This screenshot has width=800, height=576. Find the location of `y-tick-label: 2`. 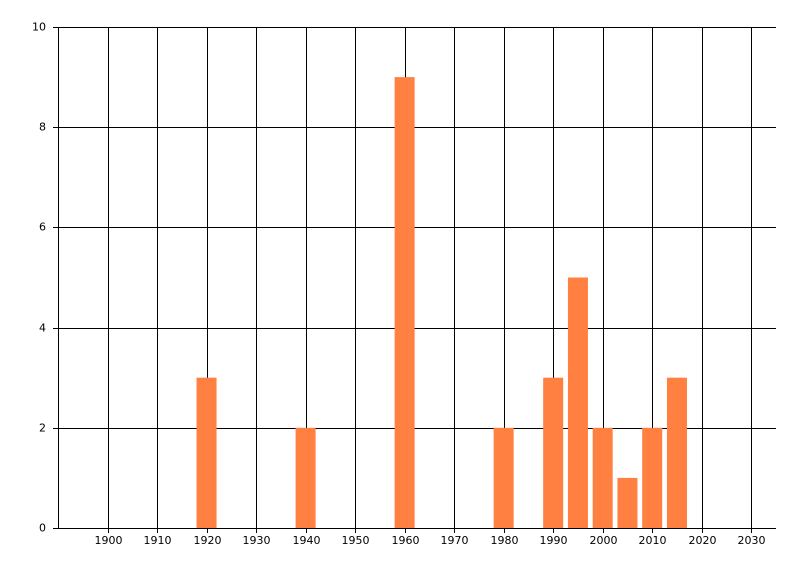

y-tick-label: 2 is located at coordinates (42, 428).